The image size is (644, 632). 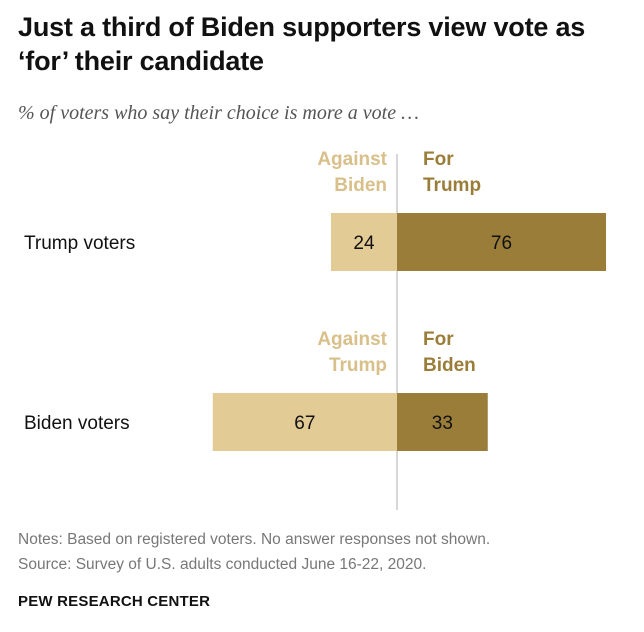 I want to click on against-label-trump-voters: Biden, so click(x=360, y=185).